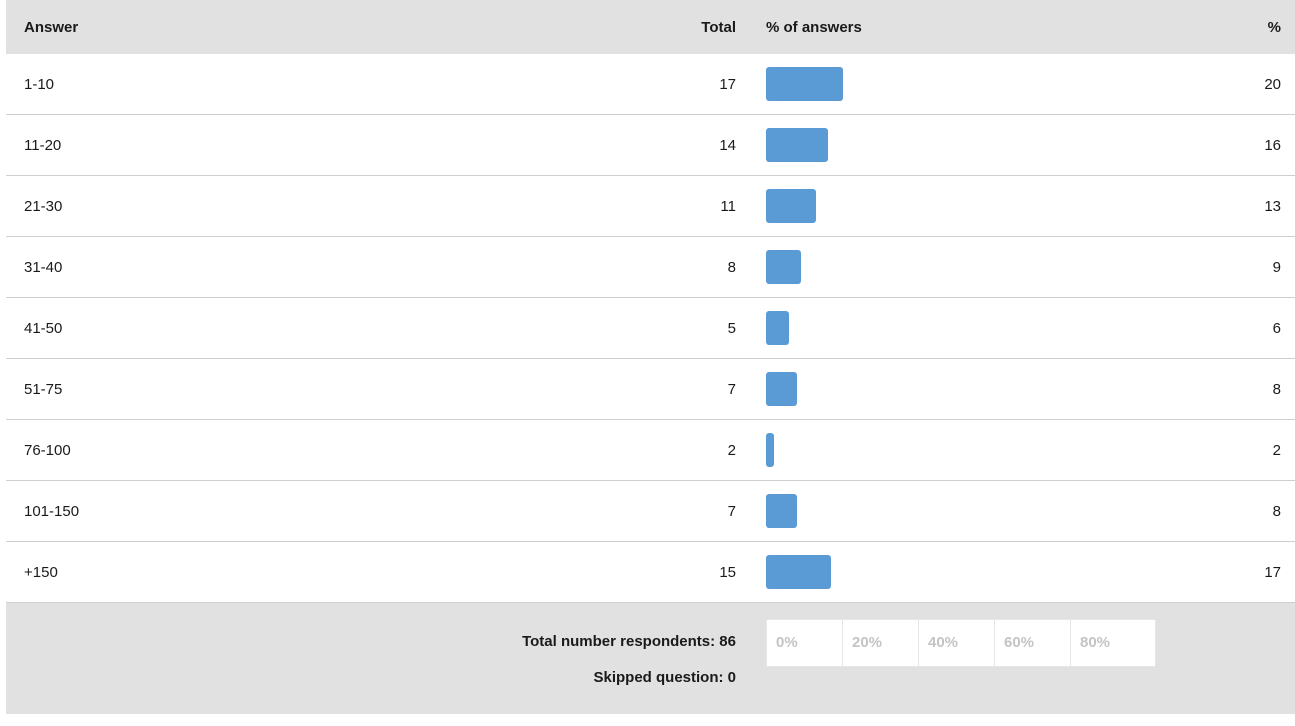 The height and width of the screenshot is (726, 1295). What do you see at coordinates (650, 572) in the screenshot?
I see `table-row: +150 15 17` at bounding box center [650, 572].